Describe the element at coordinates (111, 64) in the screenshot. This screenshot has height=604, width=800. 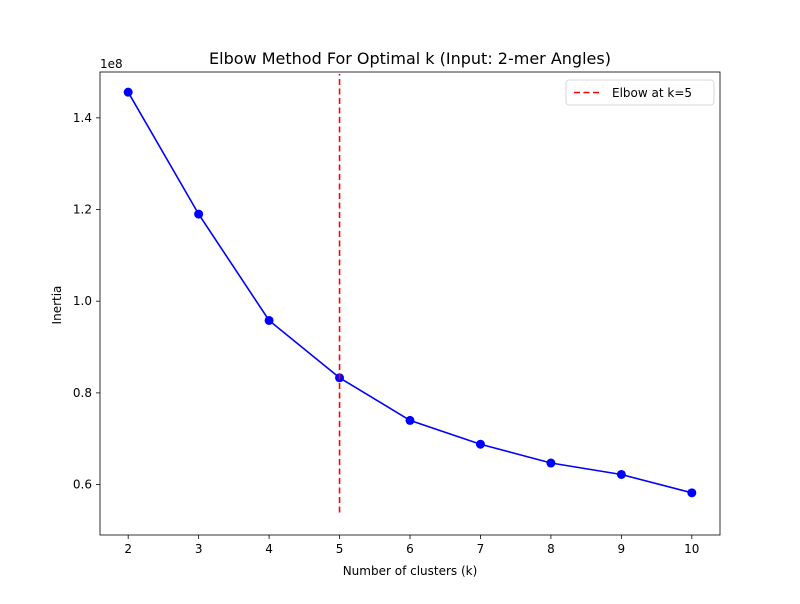
I see `y-axis-offset-label: 1e8` at that location.